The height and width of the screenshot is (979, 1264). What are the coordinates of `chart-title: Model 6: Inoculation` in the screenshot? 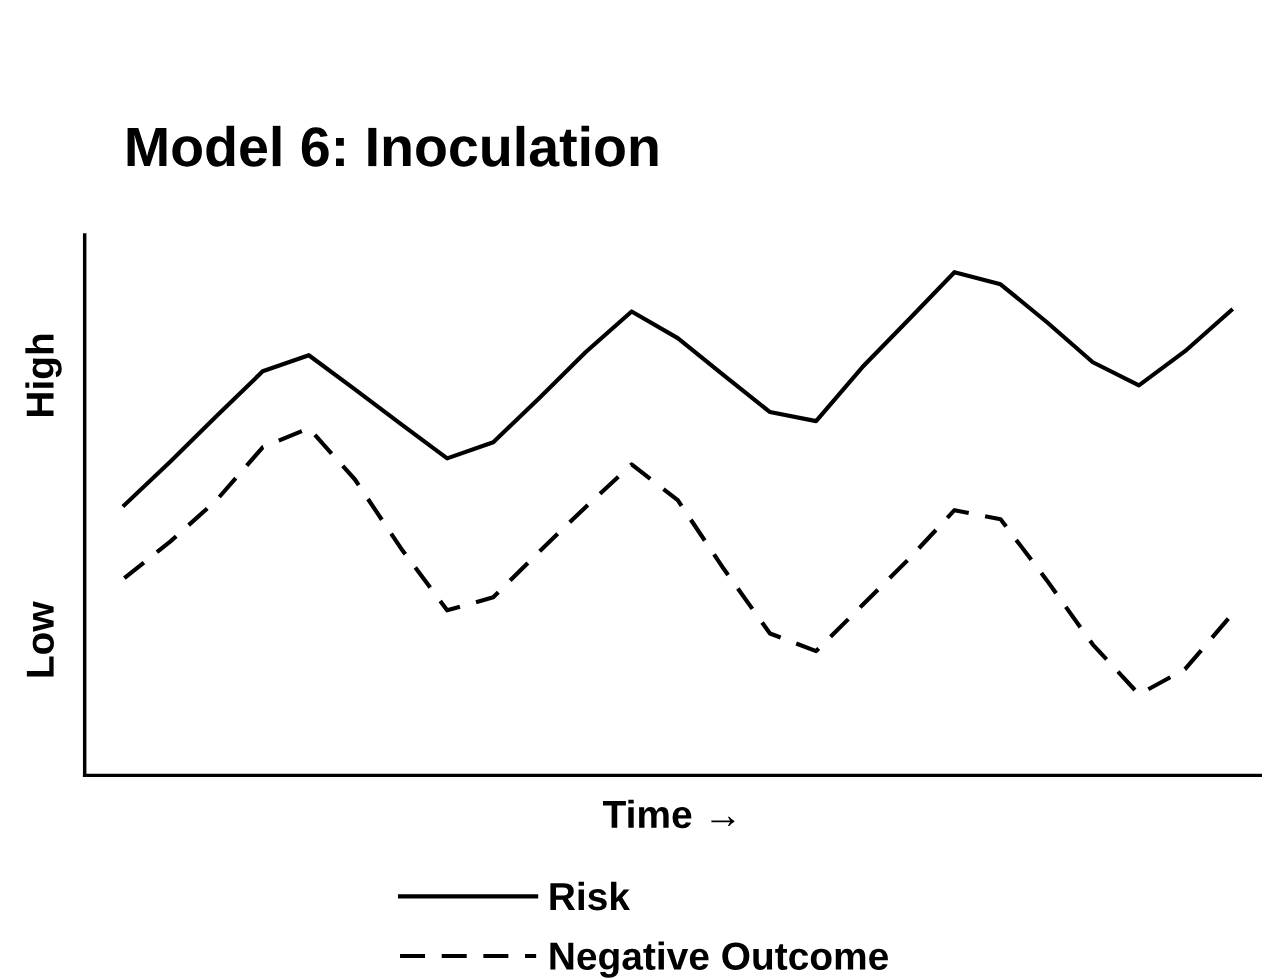 It's located at (392, 146).